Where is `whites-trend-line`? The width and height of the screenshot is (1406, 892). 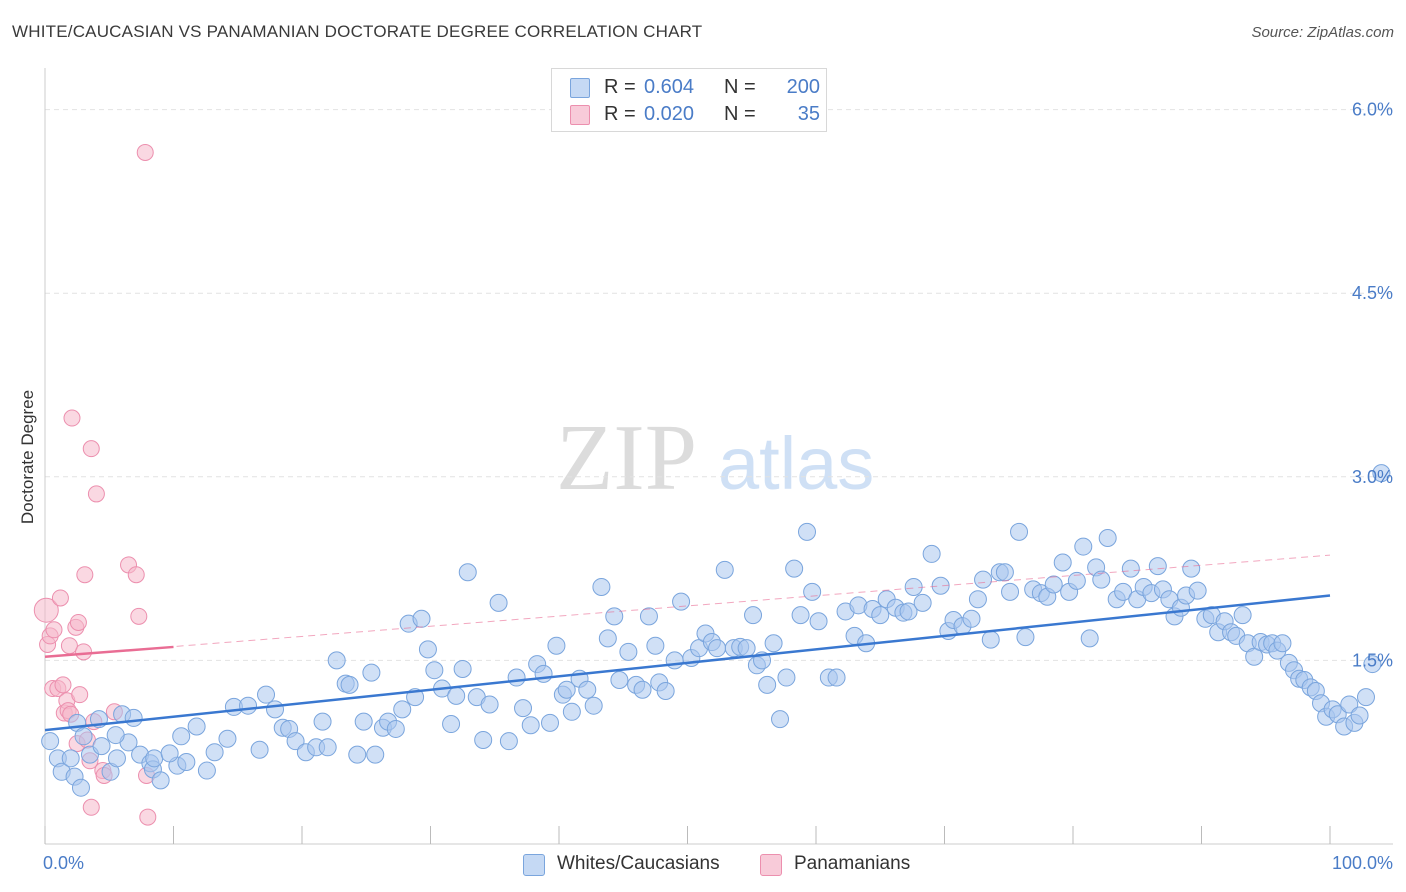
whites-trend-line is located at coordinates (687, 663).